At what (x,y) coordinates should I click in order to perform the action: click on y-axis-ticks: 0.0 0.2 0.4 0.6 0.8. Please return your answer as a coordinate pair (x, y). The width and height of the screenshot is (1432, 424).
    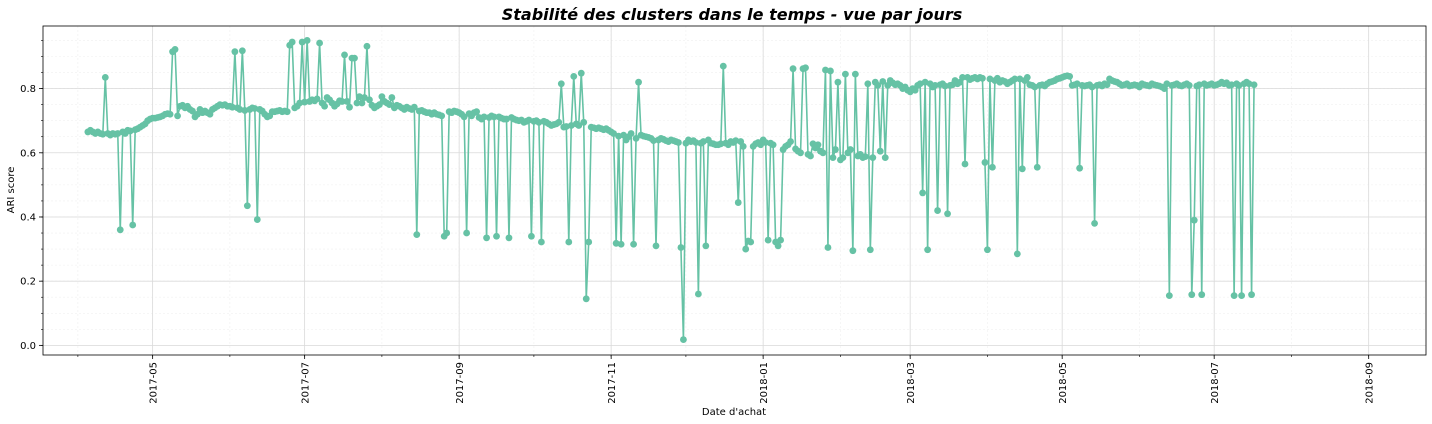
    Looking at the image, I should click on (31, 196).